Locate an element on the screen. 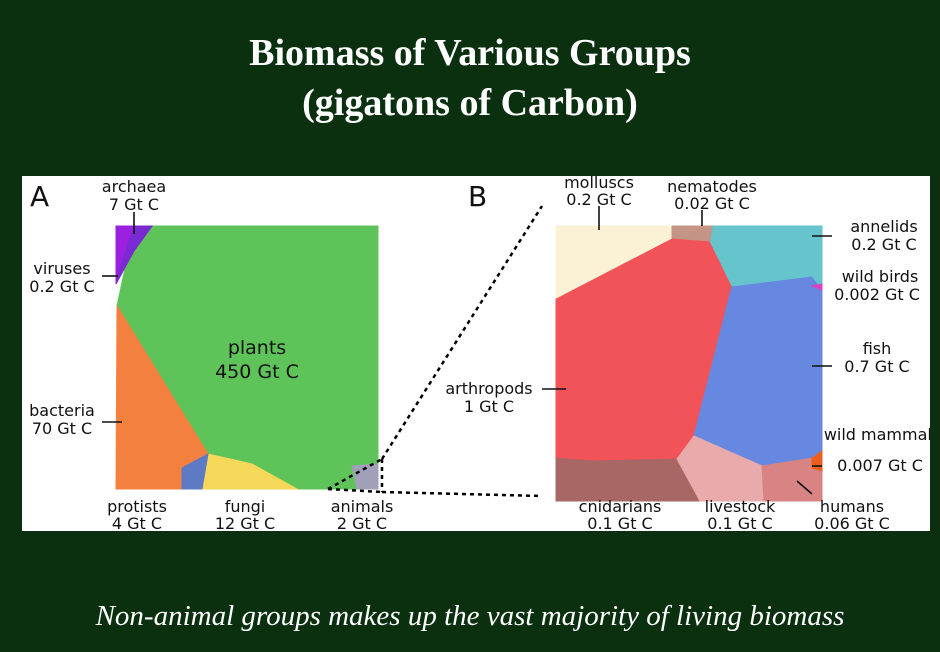 This screenshot has height=652, width=940. label-protists-name: protists is located at coordinates (137, 506).